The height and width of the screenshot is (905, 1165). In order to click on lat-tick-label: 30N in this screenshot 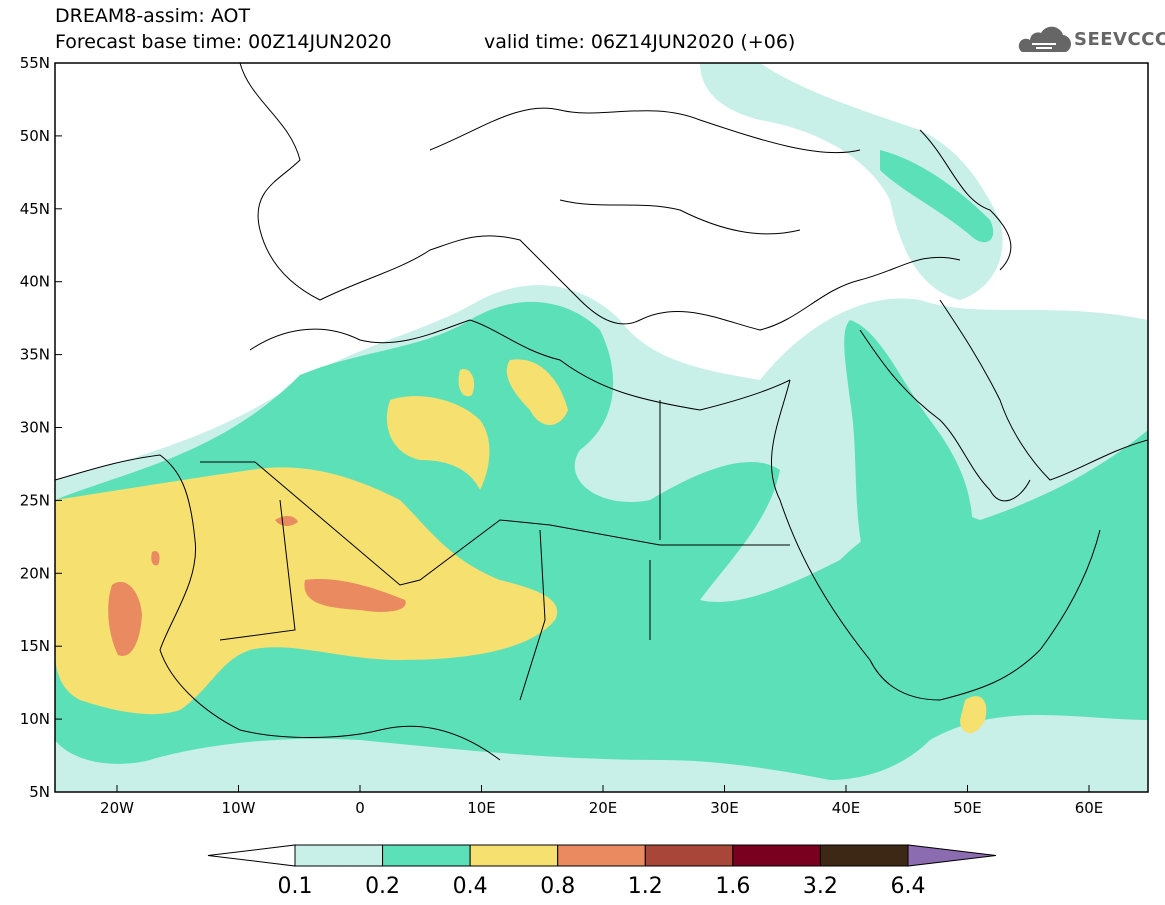, I will do `click(35, 428)`.